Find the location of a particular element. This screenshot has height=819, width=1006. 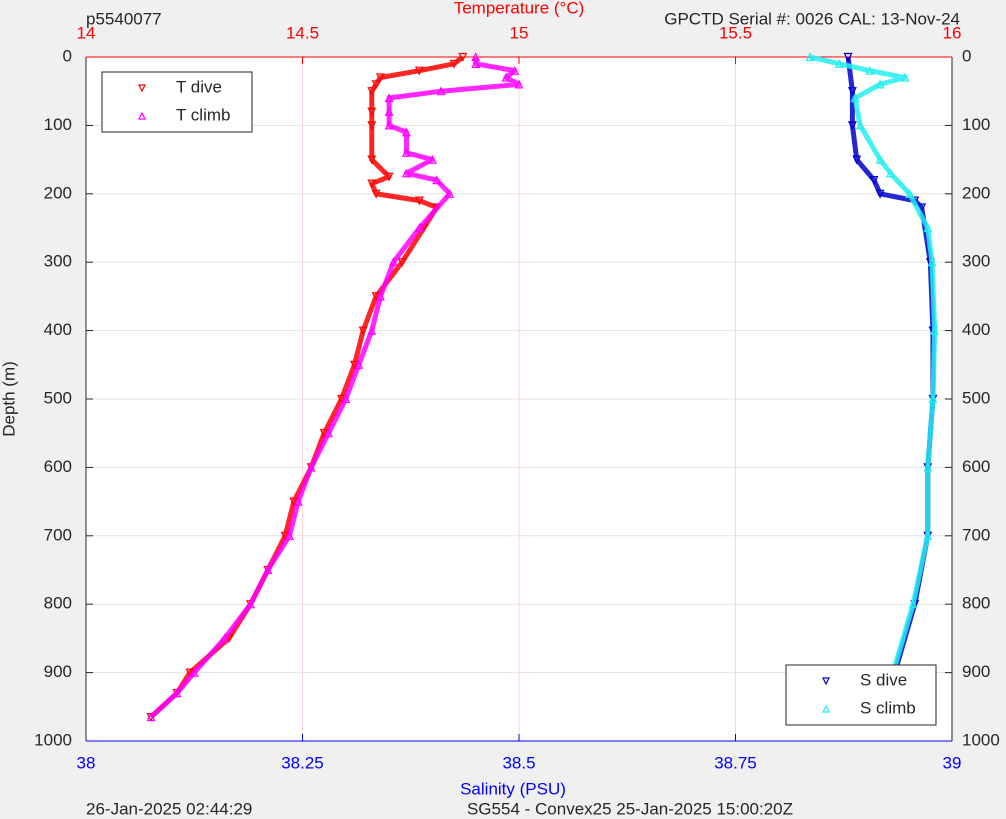

x2-tick-label: 15 is located at coordinates (519, 32).